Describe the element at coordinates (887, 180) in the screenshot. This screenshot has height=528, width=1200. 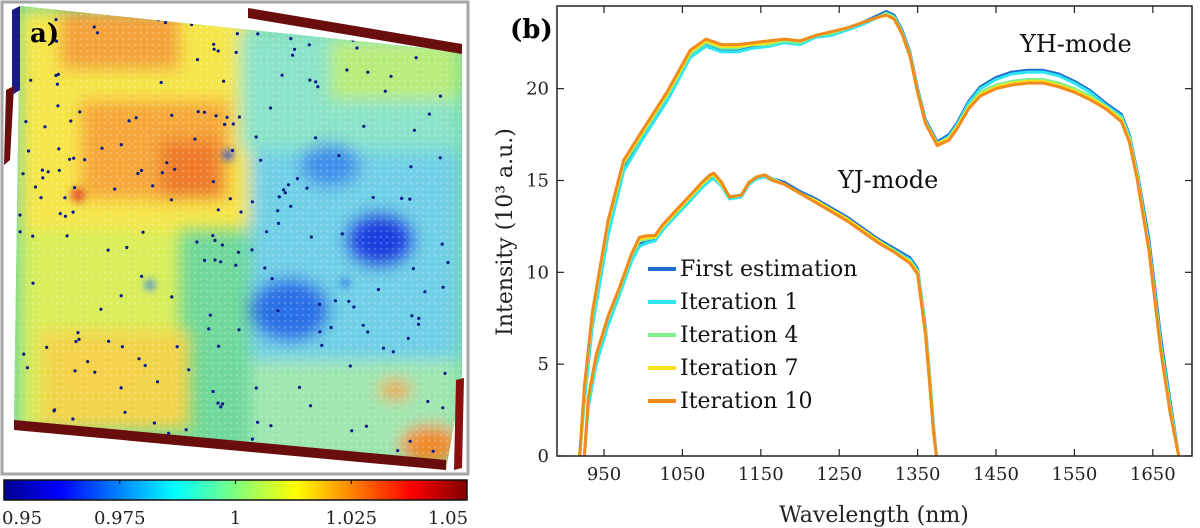
I see `annotation-yj-mode: YJ-mode` at that location.